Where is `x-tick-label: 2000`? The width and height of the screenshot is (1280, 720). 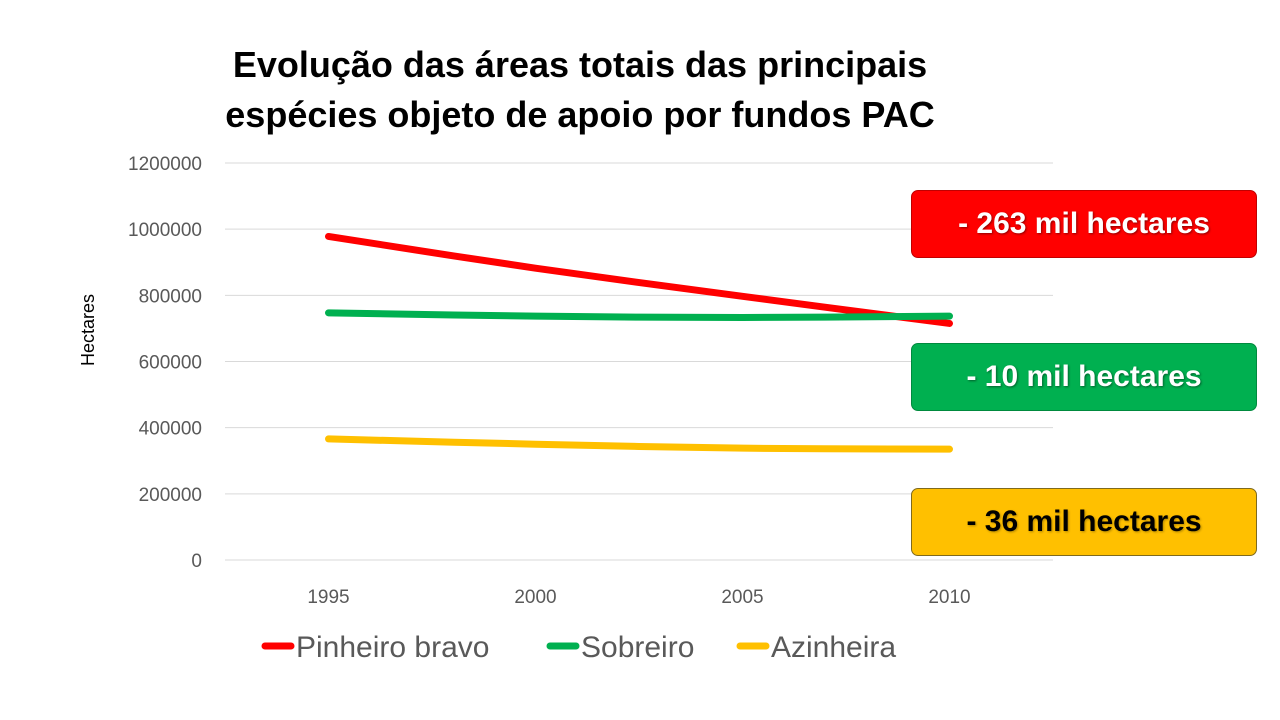 x-tick-label: 2000 is located at coordinates (535, 597).